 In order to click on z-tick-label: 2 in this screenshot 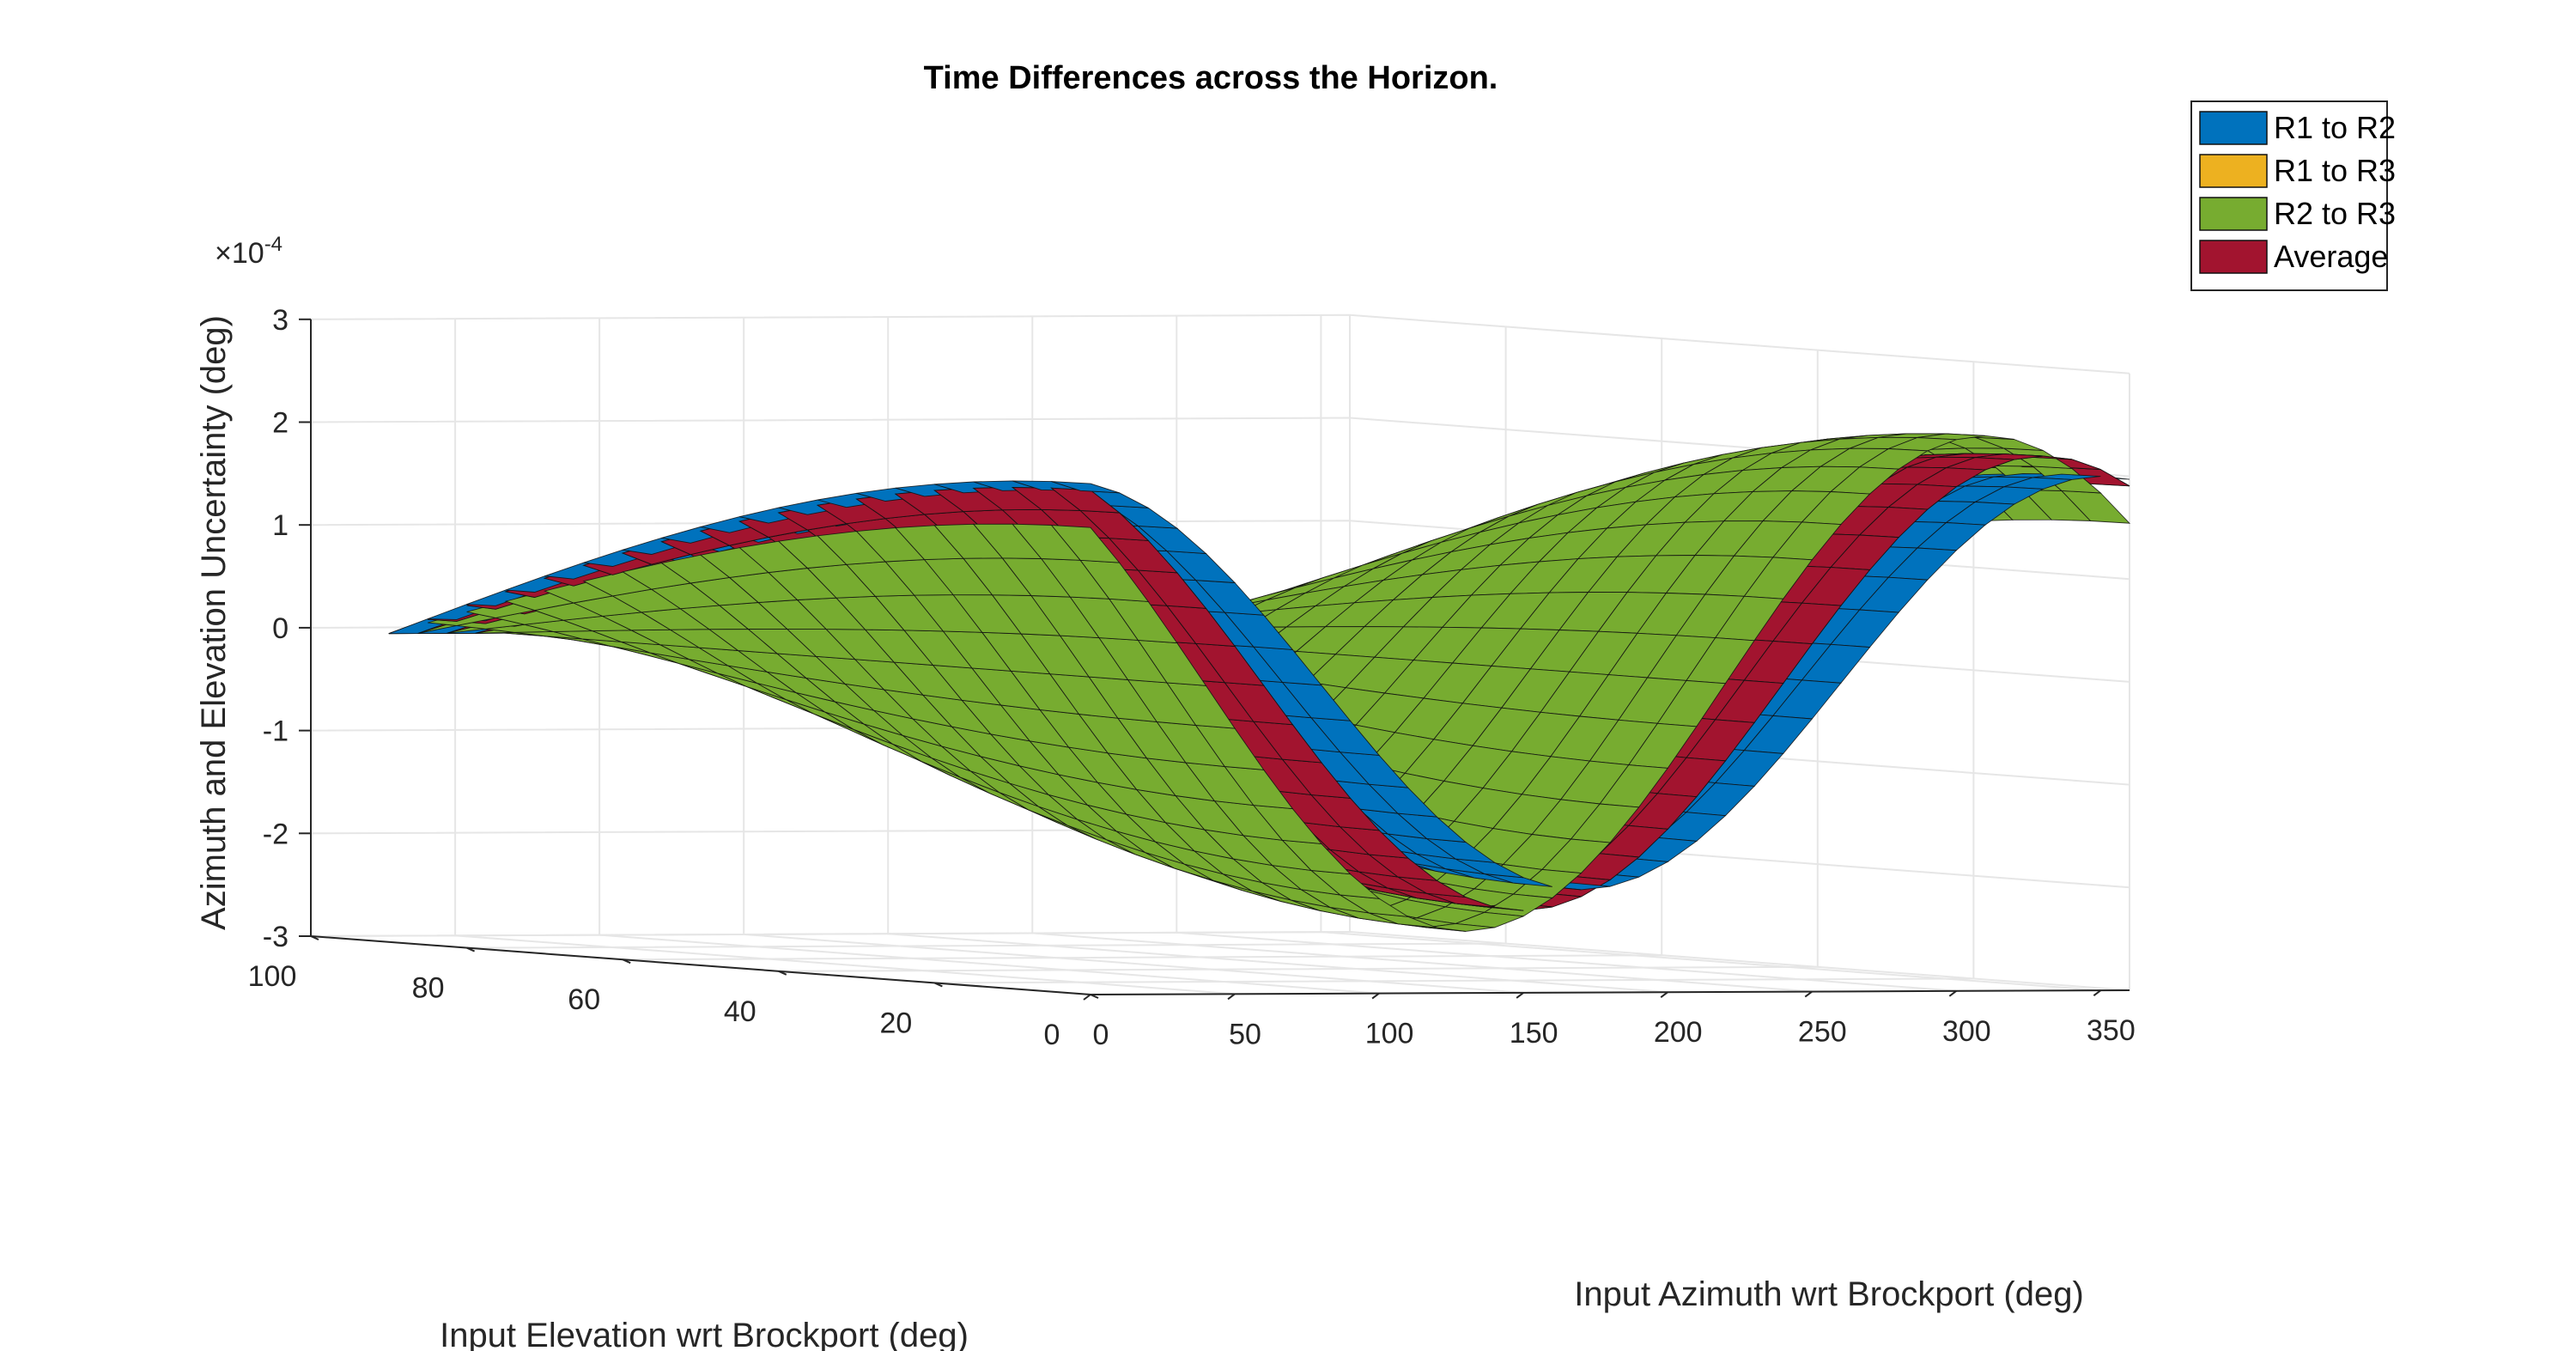, I will do `click(280, 423)`.